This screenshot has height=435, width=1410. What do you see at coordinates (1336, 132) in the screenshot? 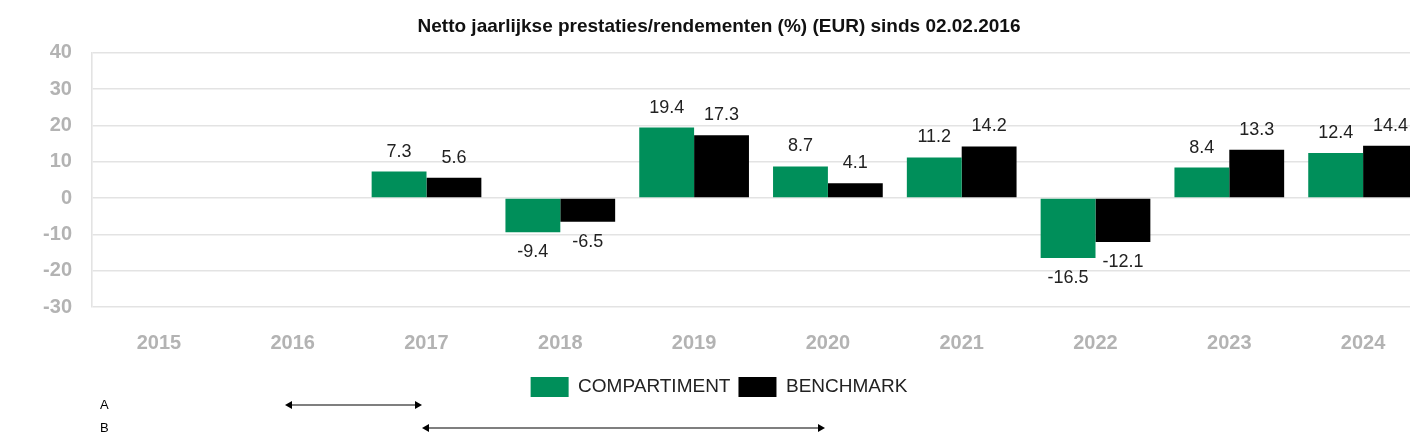
I see `data-label: 12.4` at bounding box center [1336, 132].